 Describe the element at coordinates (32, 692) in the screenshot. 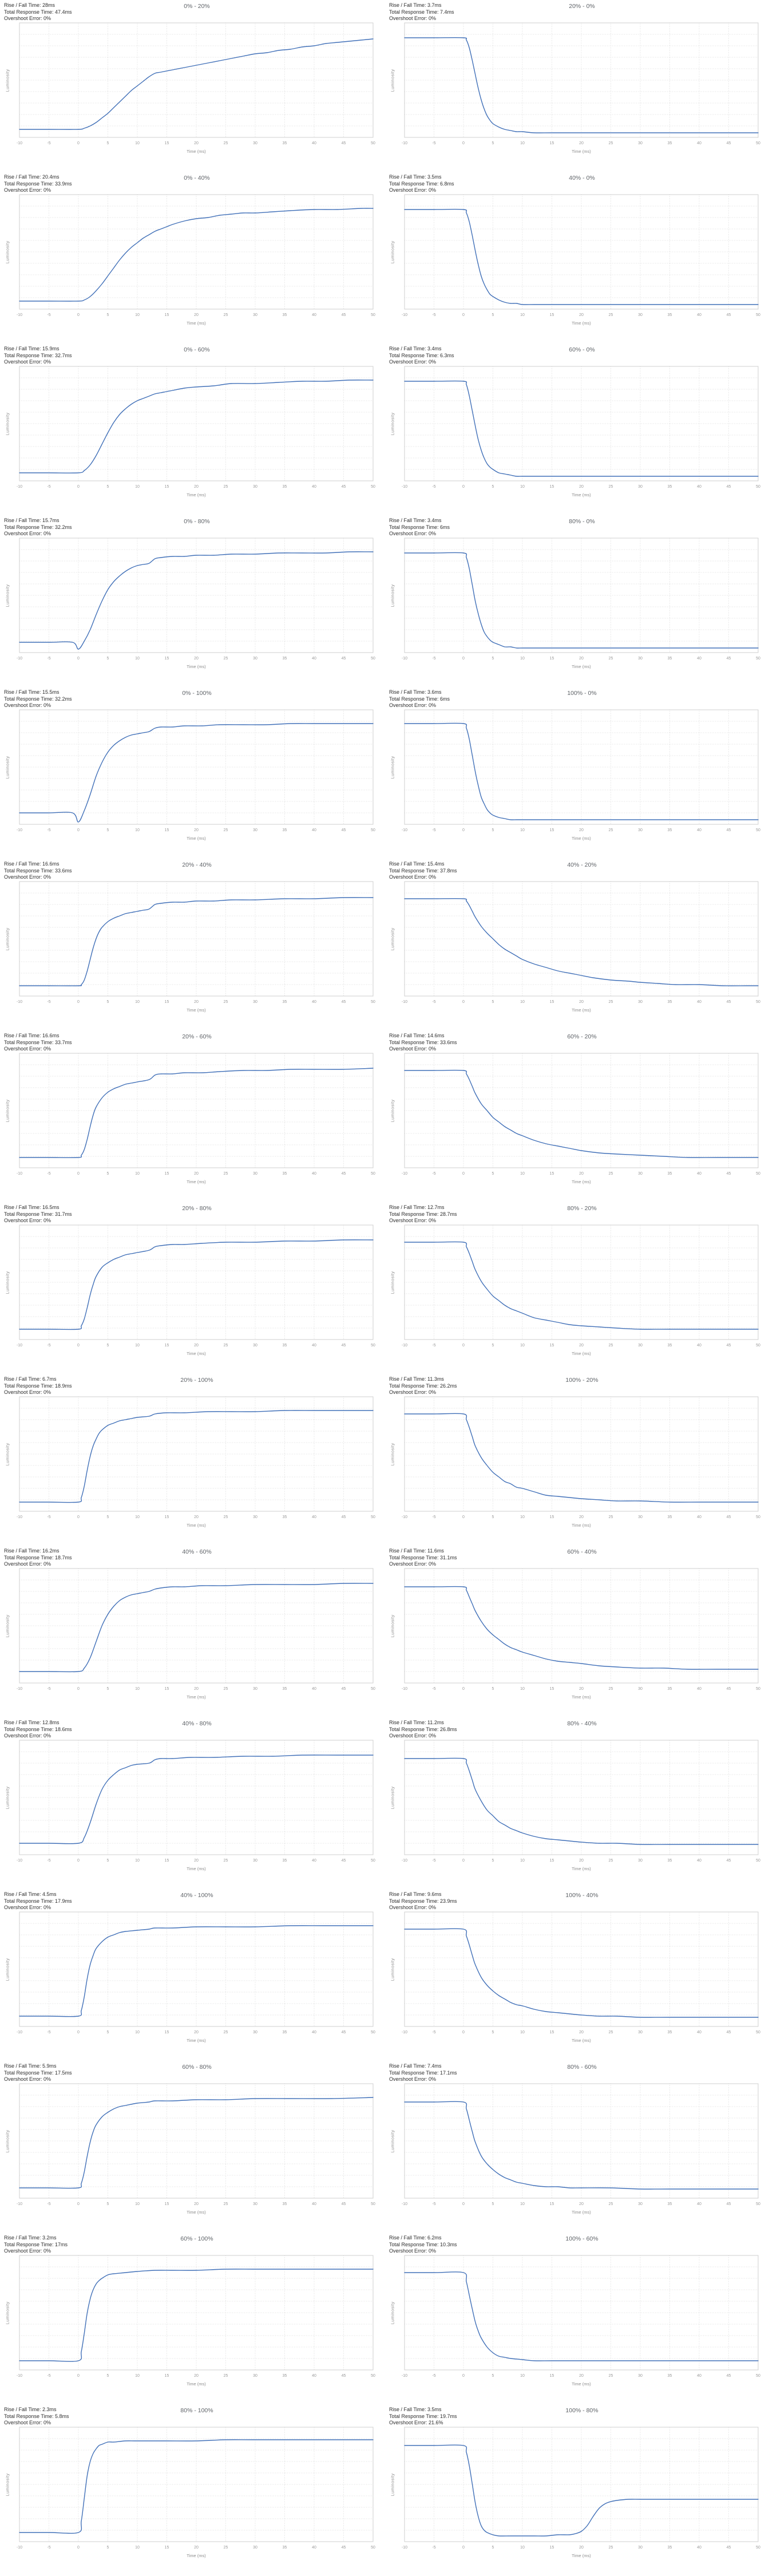

I see `rise-fall-time: Rise / Fall Time: 15.5ms` at that location.